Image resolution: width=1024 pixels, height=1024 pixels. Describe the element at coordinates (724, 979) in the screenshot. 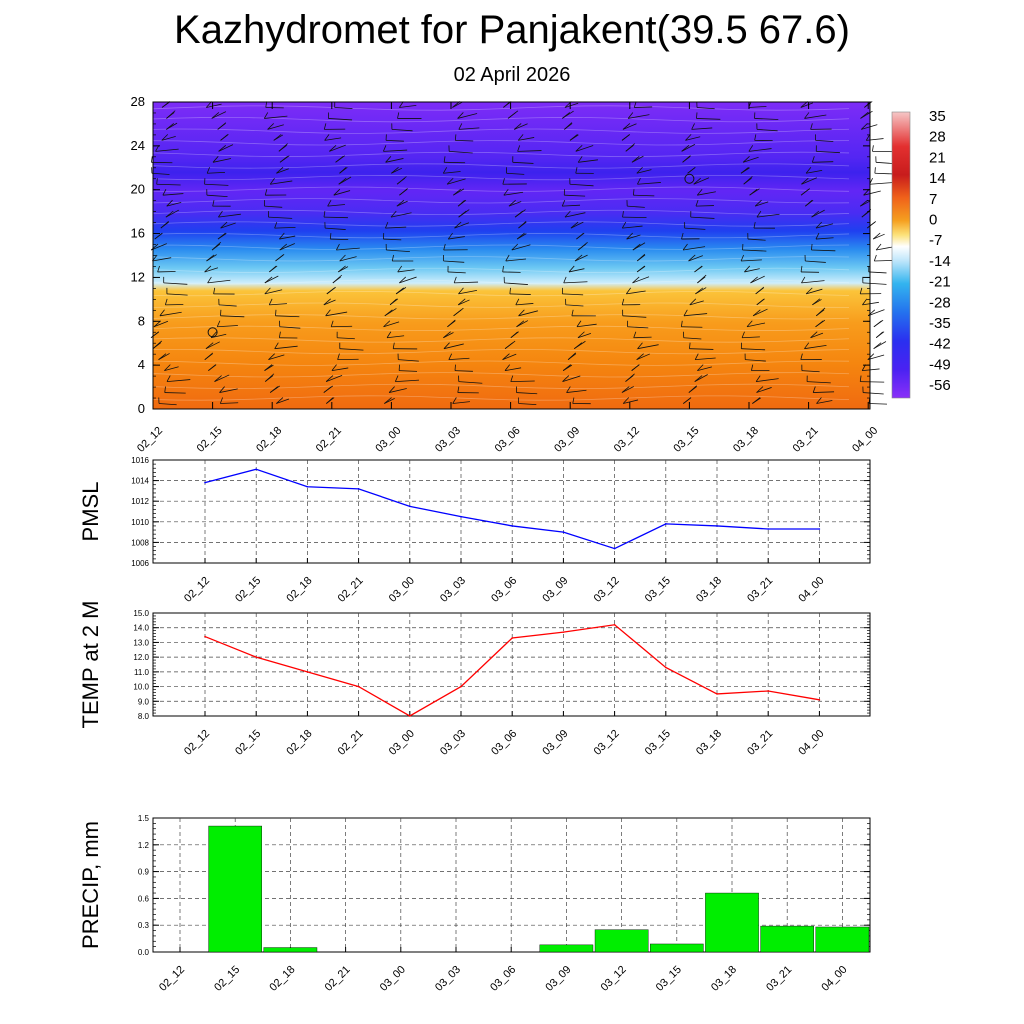

I see `precip-x-tick-label: 03_18` at that location.